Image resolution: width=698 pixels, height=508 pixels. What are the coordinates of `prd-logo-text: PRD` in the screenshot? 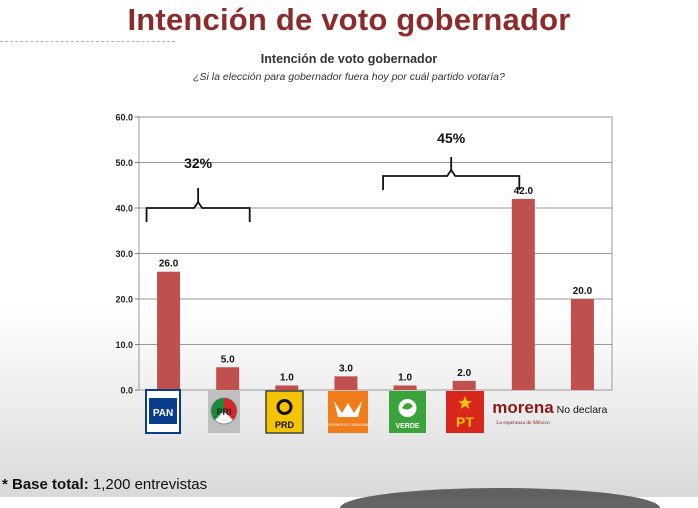 It's located at (285, 425).